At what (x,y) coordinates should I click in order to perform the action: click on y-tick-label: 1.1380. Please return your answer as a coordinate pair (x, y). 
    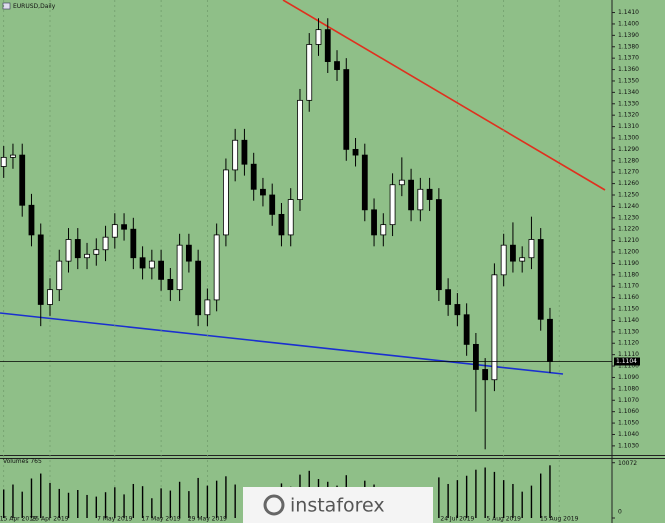
    Looking at the image, I should click on (628, 46).